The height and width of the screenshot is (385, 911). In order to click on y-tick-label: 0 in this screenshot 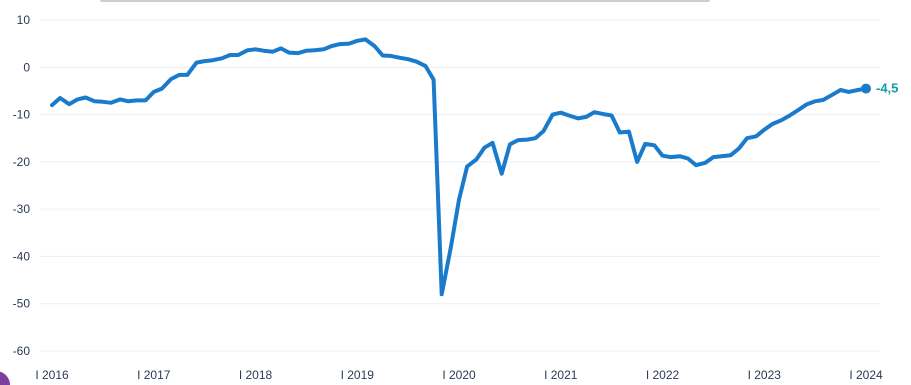, I will do `click(26, 67)`.